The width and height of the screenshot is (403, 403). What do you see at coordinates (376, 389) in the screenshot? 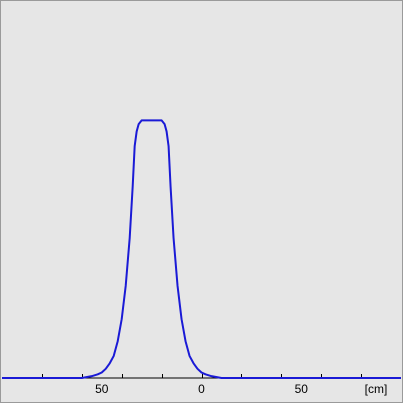
I see `x-axis-unit-label: [cm]` at bounding box center [376, 389].